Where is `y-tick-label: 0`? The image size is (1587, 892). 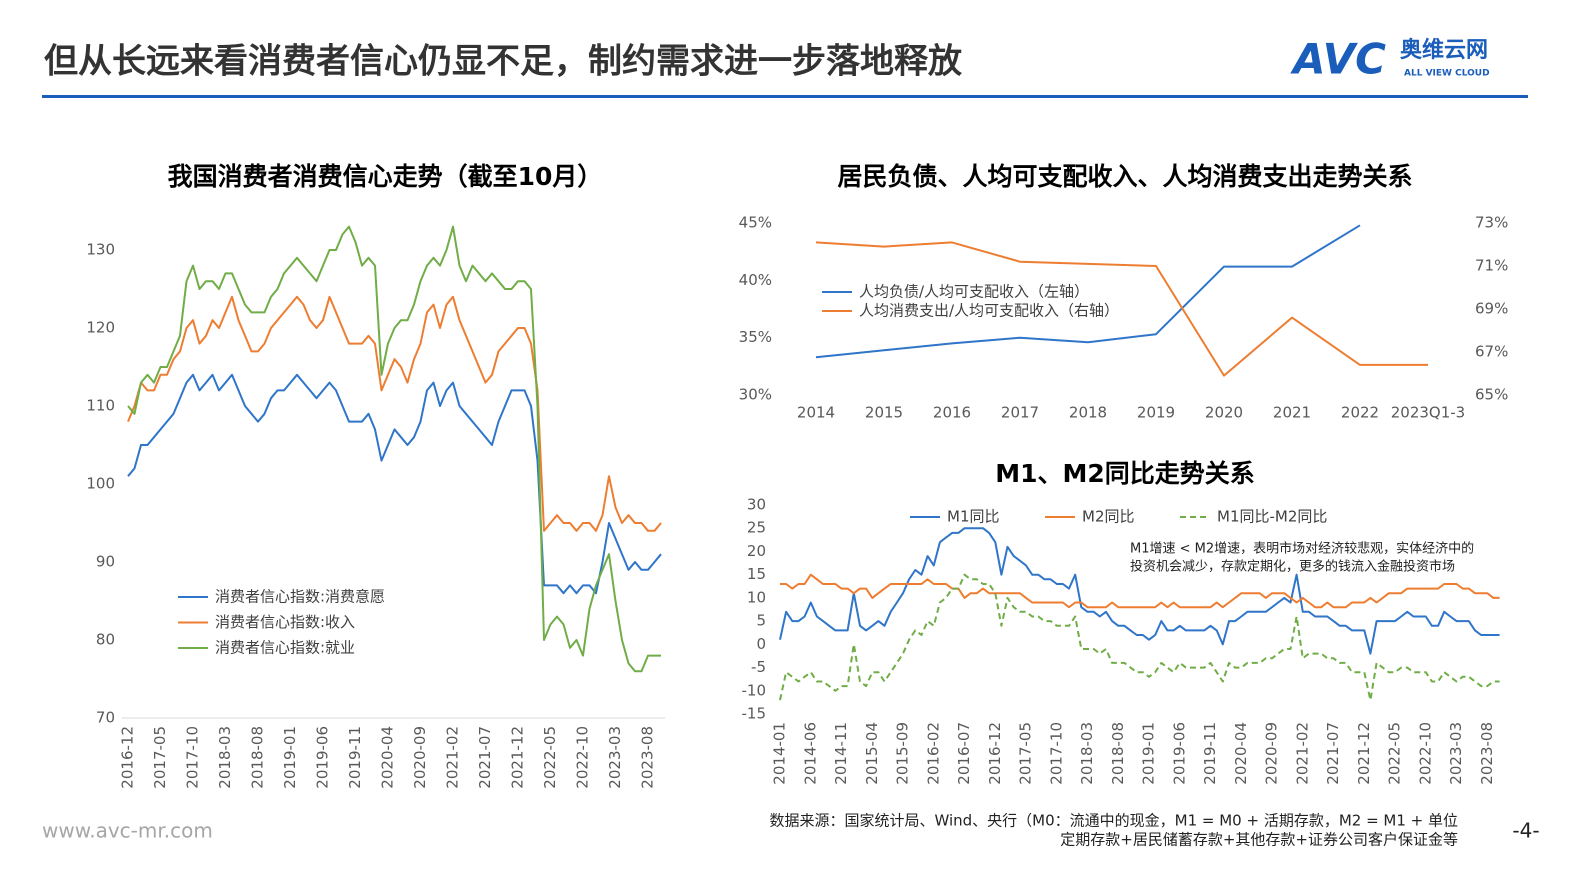 y-tick-label: 0 is located at coordinates (761, 644).